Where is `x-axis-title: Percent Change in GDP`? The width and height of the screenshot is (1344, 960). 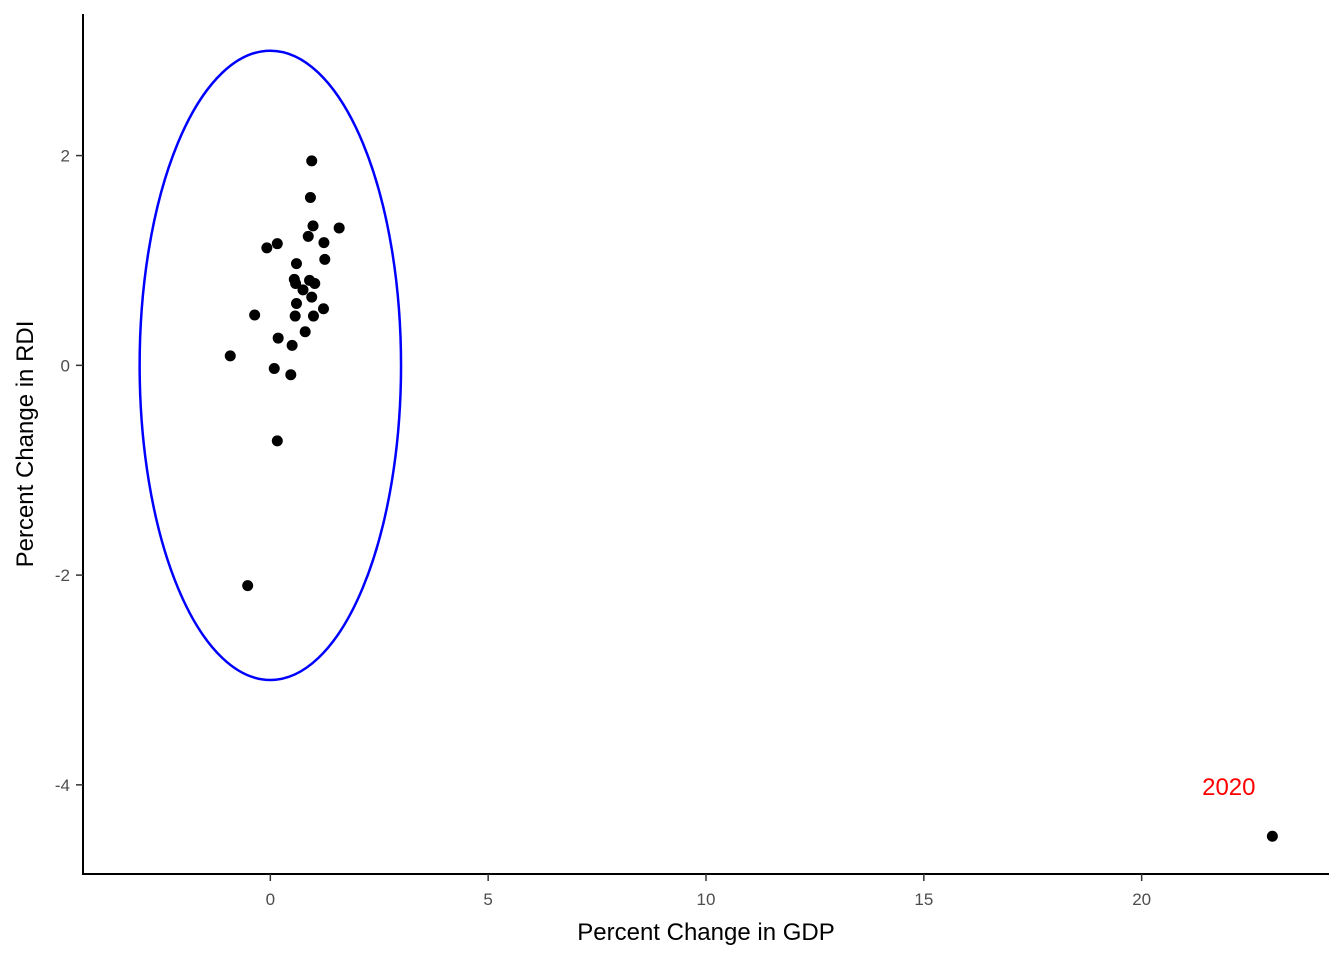 x-axis-title: Percent Change in GDP is located at coordinates (705, 932).